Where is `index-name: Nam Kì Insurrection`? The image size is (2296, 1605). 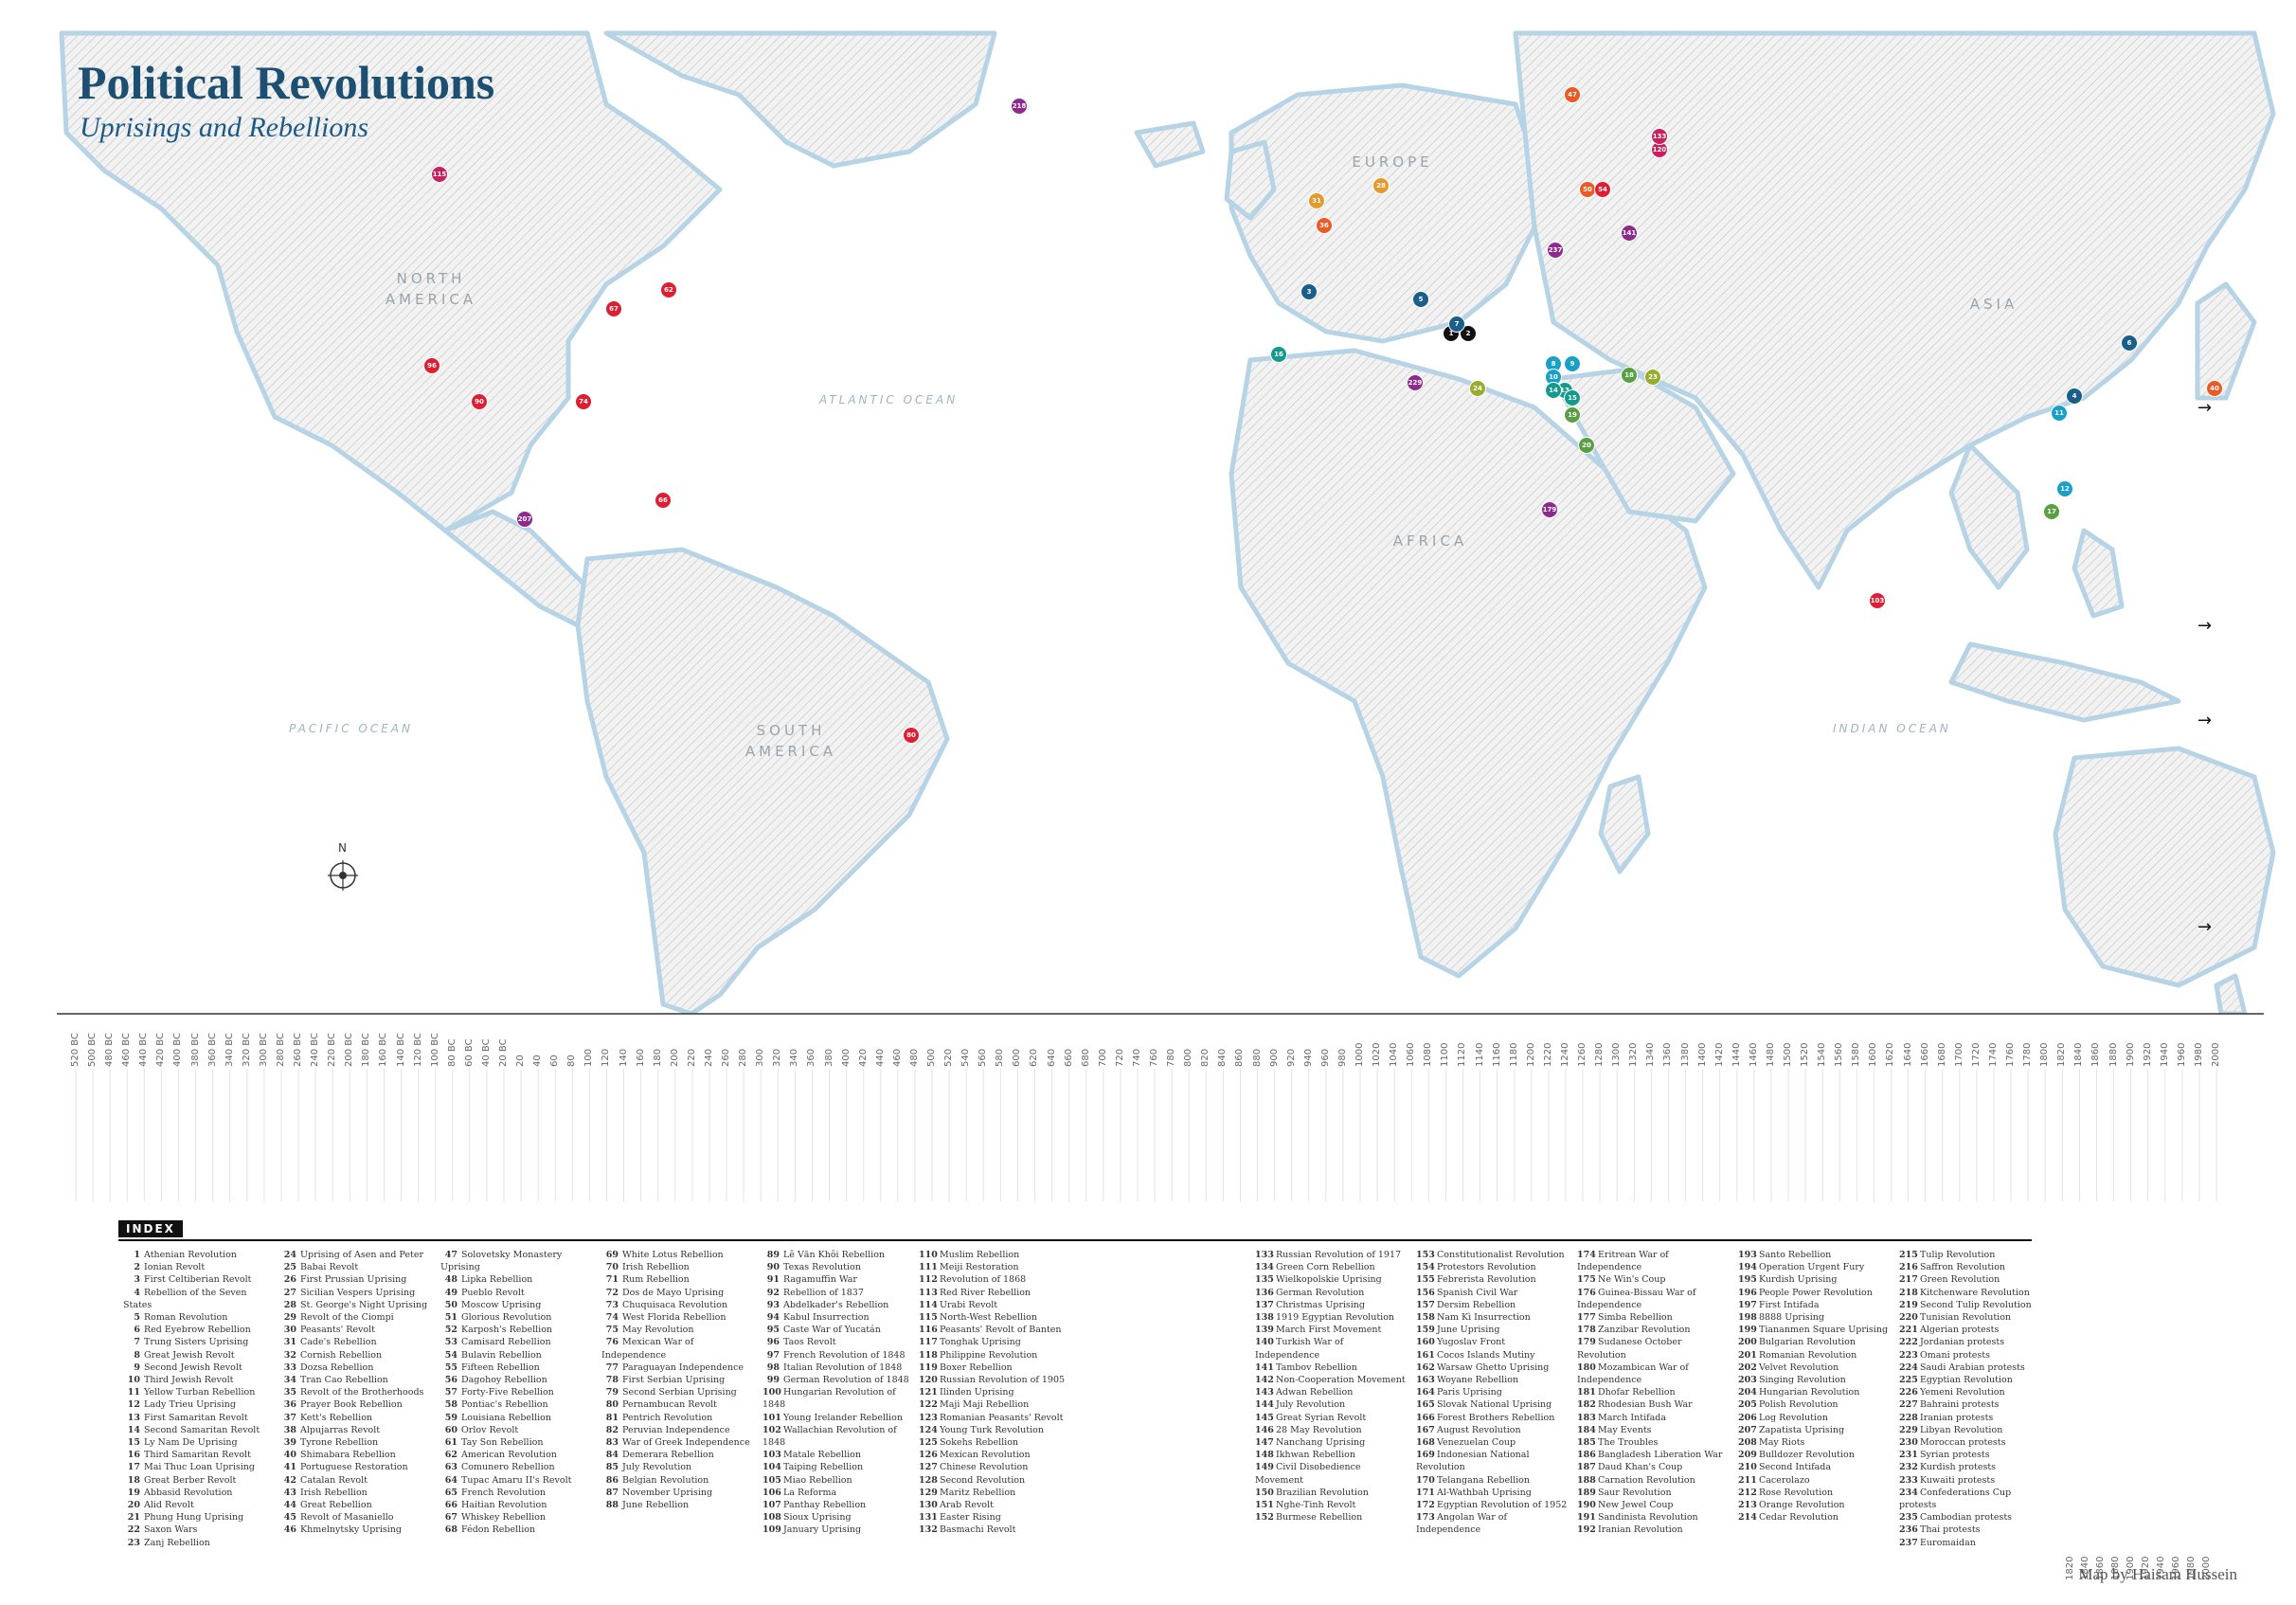 index-name: Nam Kì Insurrection is located at coordinates (1484, 1318).